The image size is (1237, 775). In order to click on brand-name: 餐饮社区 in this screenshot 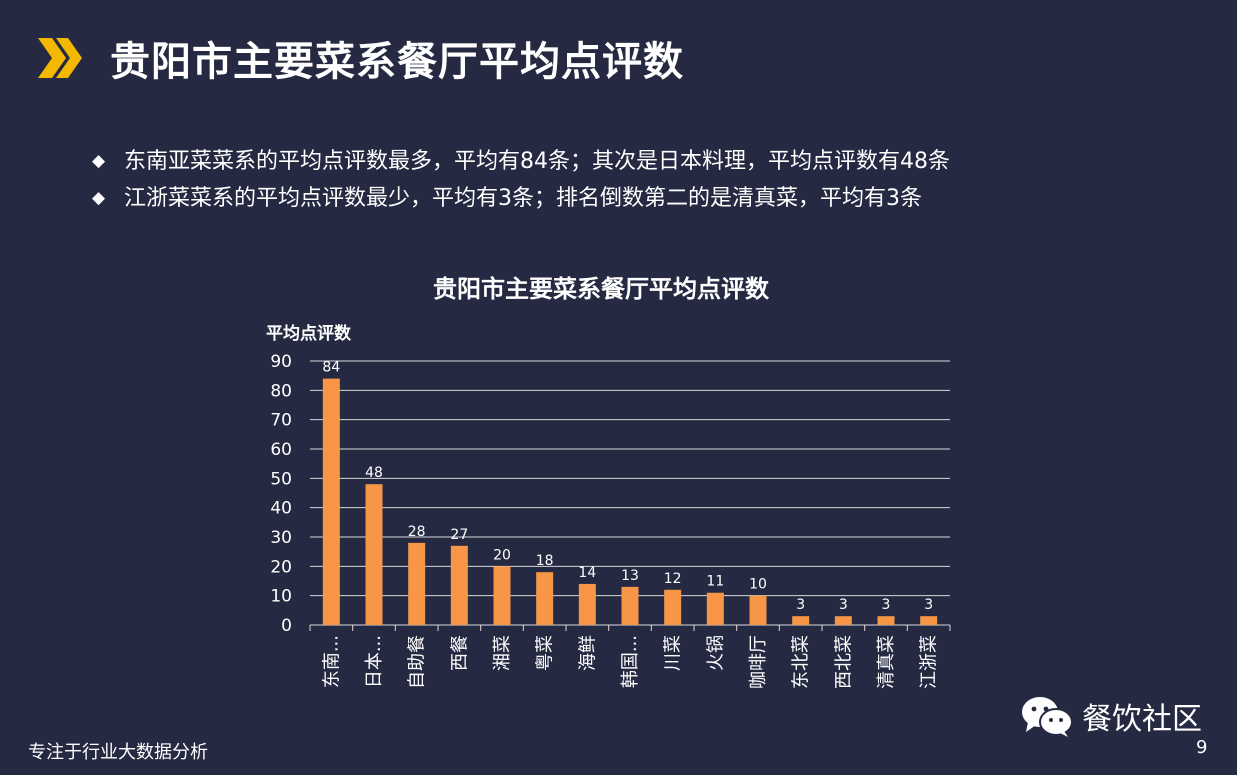, I will do `click(1142, 719)`.